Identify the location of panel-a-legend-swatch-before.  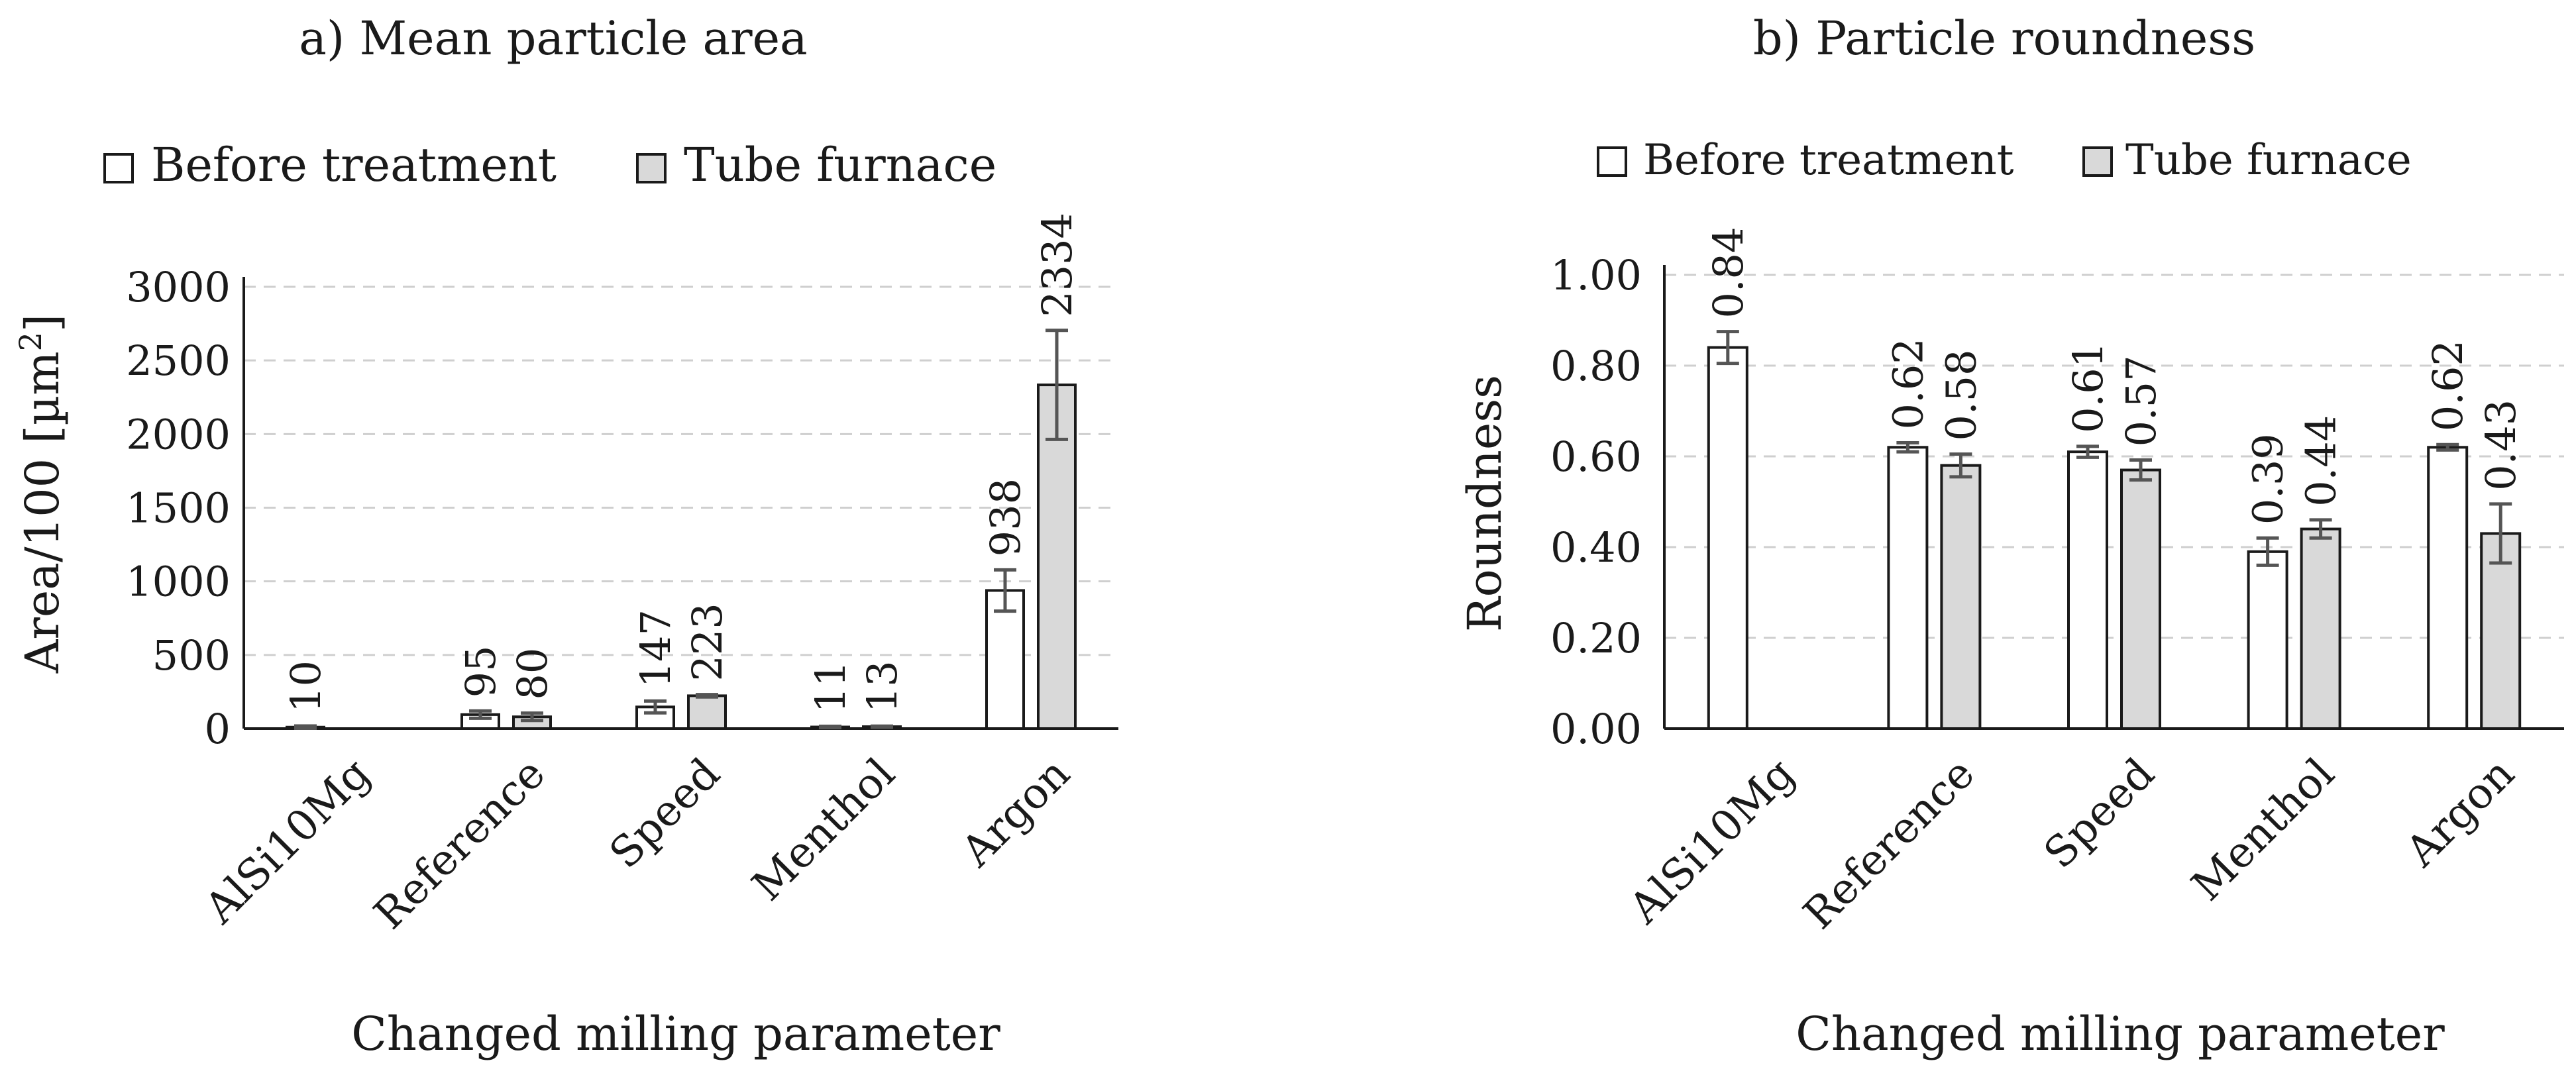
(118, 168).